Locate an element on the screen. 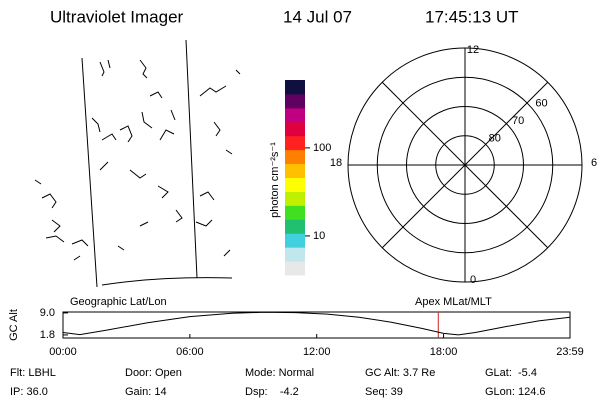 The image size is (600, 400). x-tick-label: 12:00 is located at coordinates (317, 352).